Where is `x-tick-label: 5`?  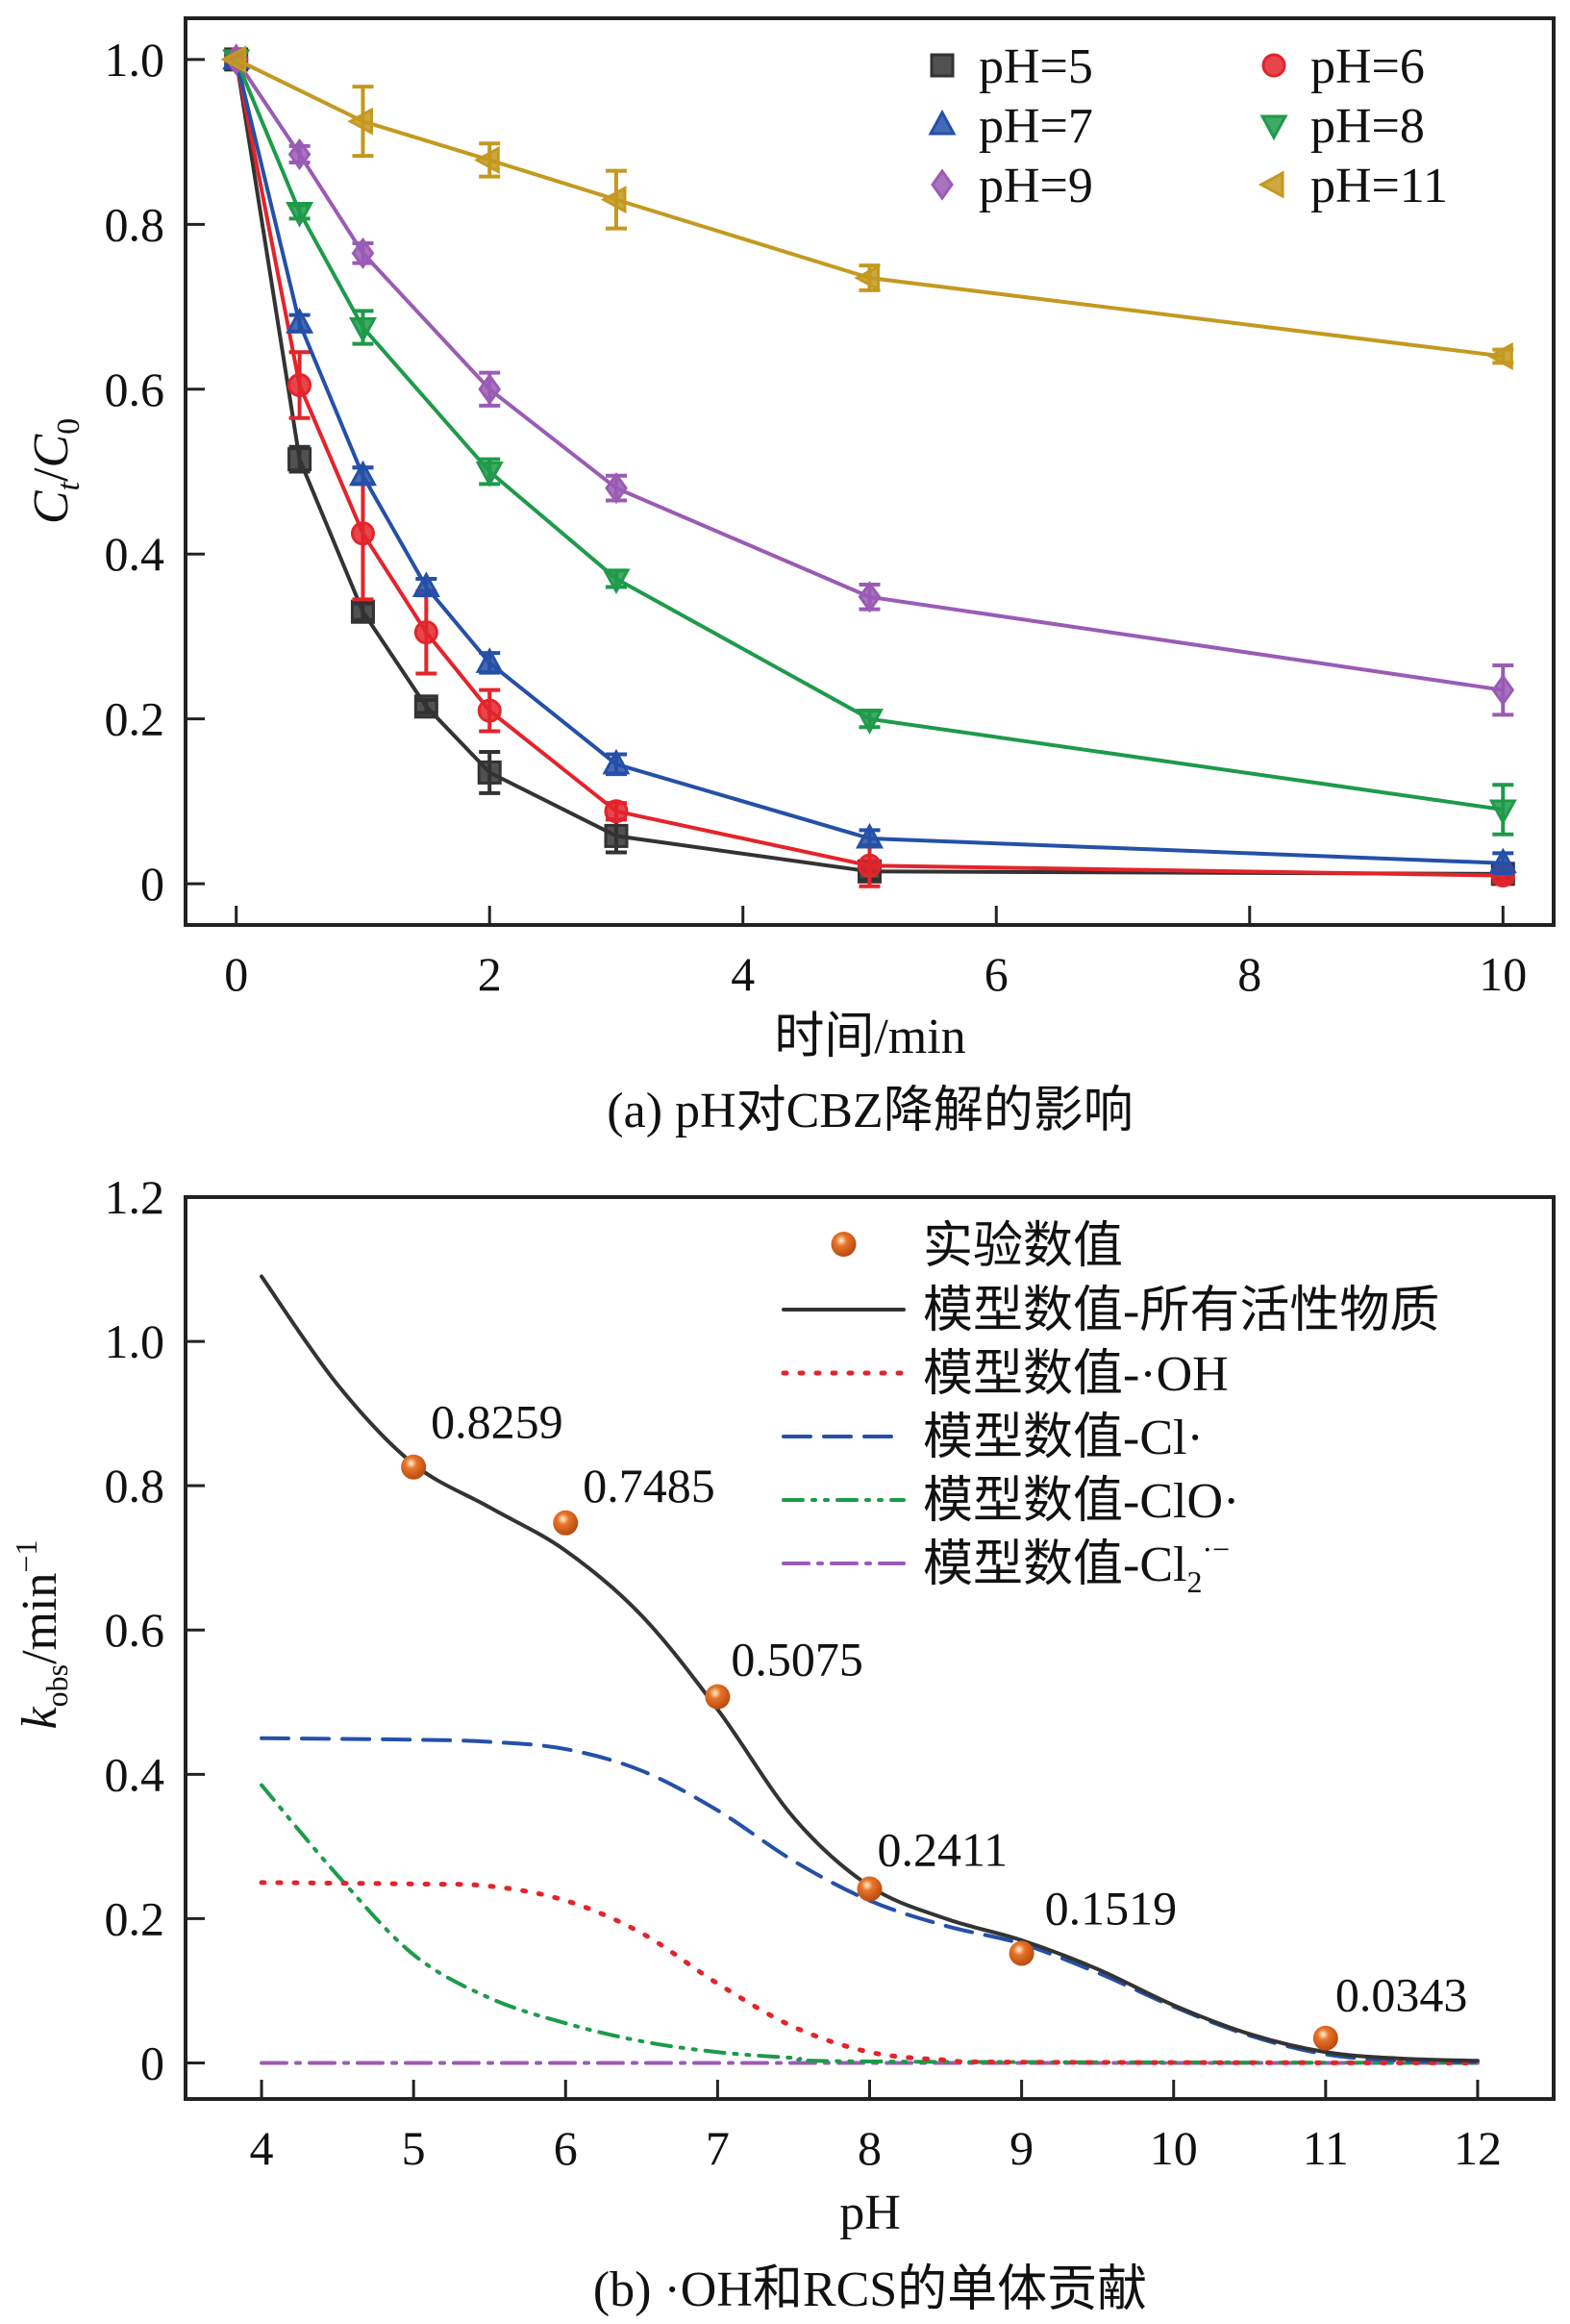
x-tick-label: 5 is located at coordinates (414, 2148).